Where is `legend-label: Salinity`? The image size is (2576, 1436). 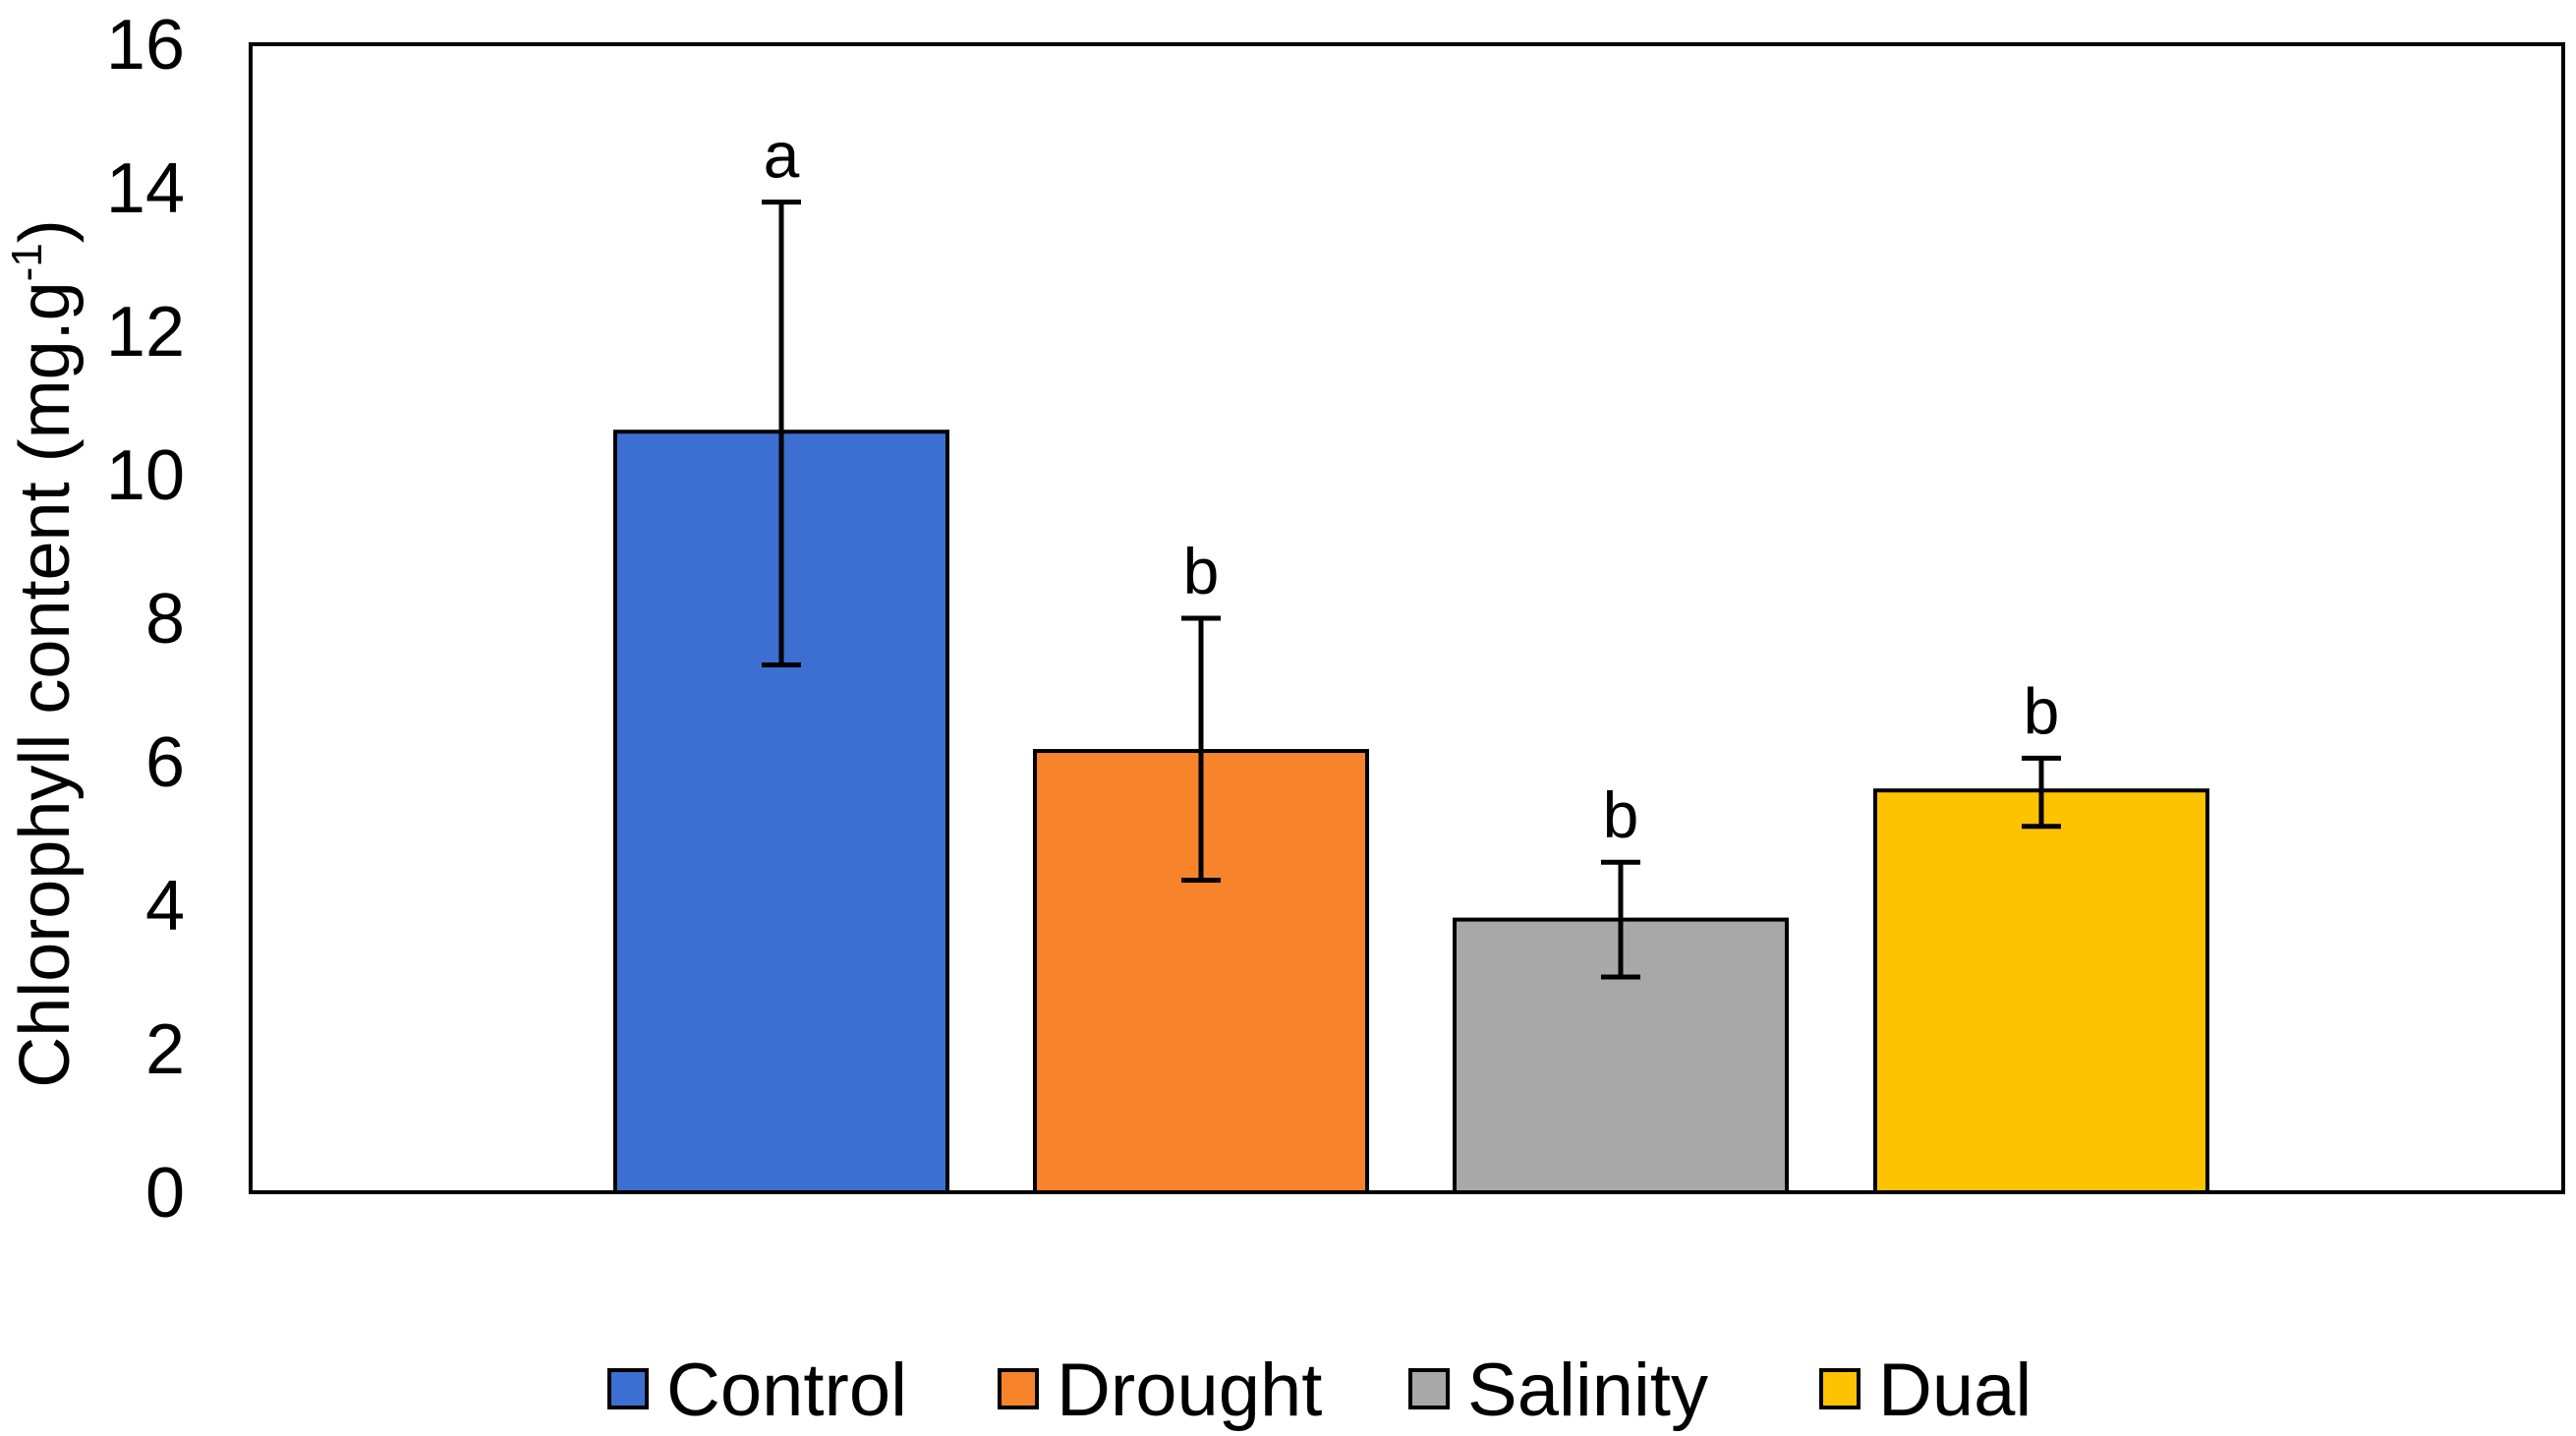 legend-label: Salinity is located at coordinates (1587, 1390).